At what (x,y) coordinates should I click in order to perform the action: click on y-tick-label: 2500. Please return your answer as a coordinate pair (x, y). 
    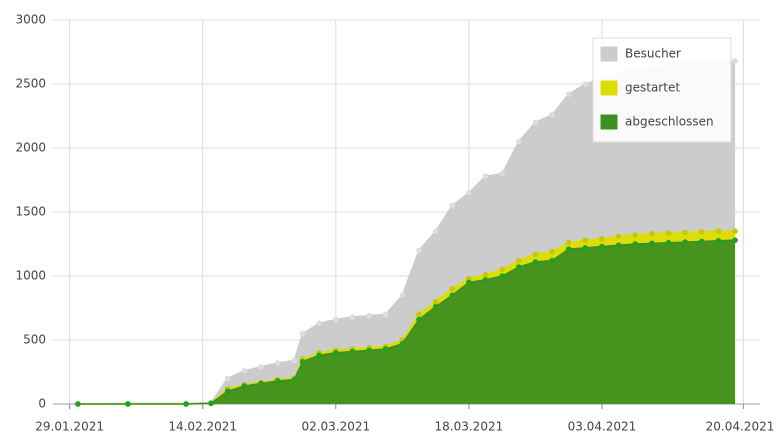
    Looking at the image, I should click on (30, 84).